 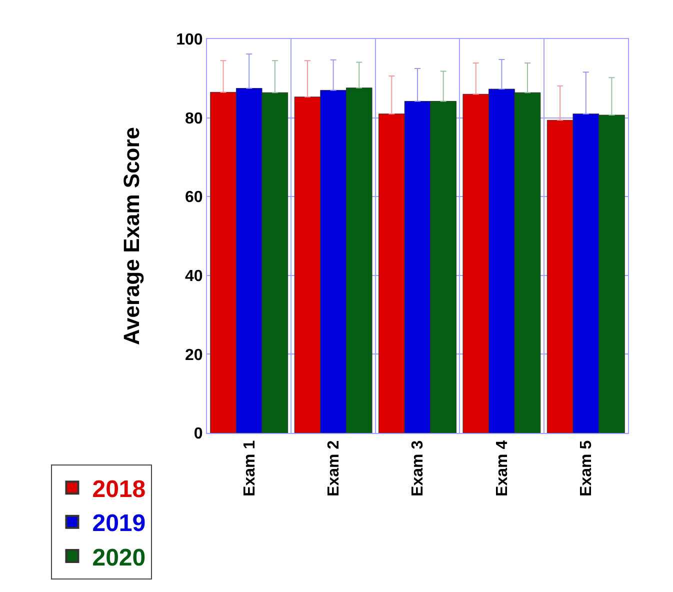 I want to click on x-tick-label: Exam 5, so click(x=587, y=468).